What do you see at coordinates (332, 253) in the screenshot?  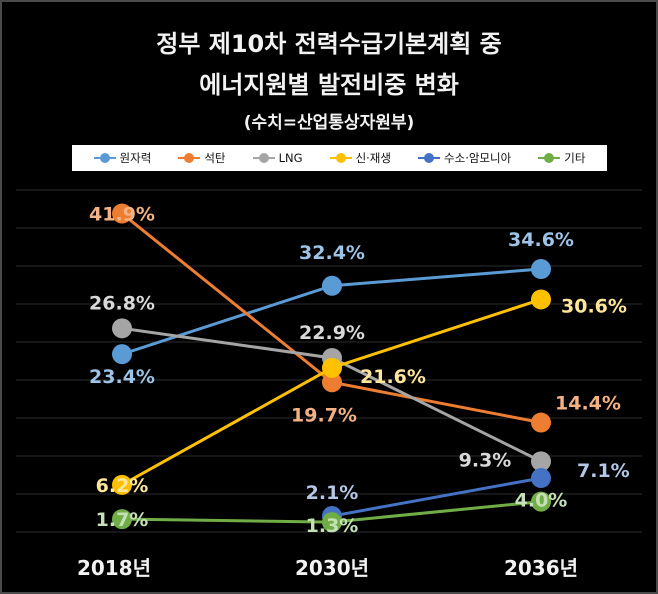 I see `data-label: 32.4%` at bounding box center [332, 253].